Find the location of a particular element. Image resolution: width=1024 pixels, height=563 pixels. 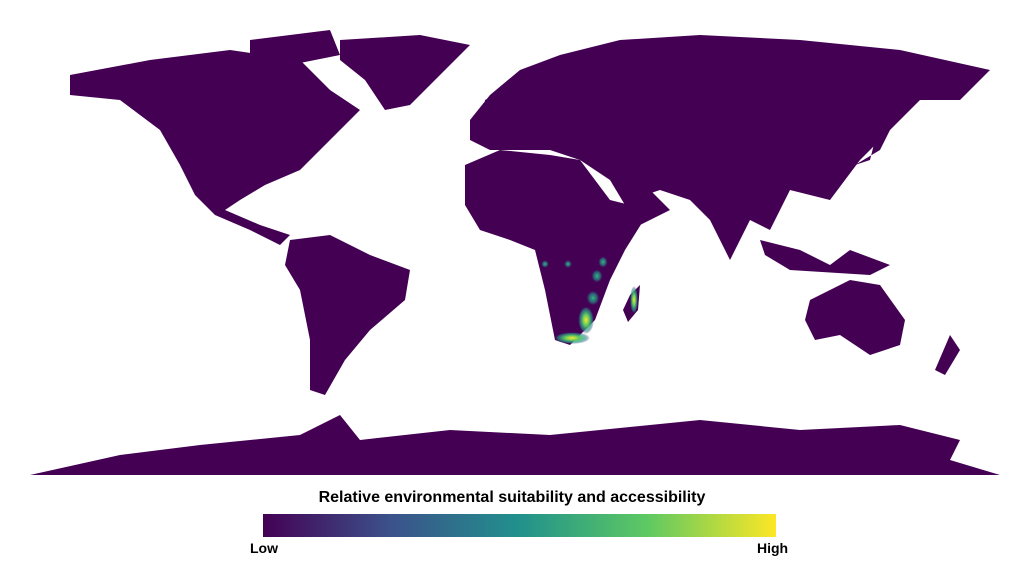

legend-colorbar is located at coordinates (519, 525).